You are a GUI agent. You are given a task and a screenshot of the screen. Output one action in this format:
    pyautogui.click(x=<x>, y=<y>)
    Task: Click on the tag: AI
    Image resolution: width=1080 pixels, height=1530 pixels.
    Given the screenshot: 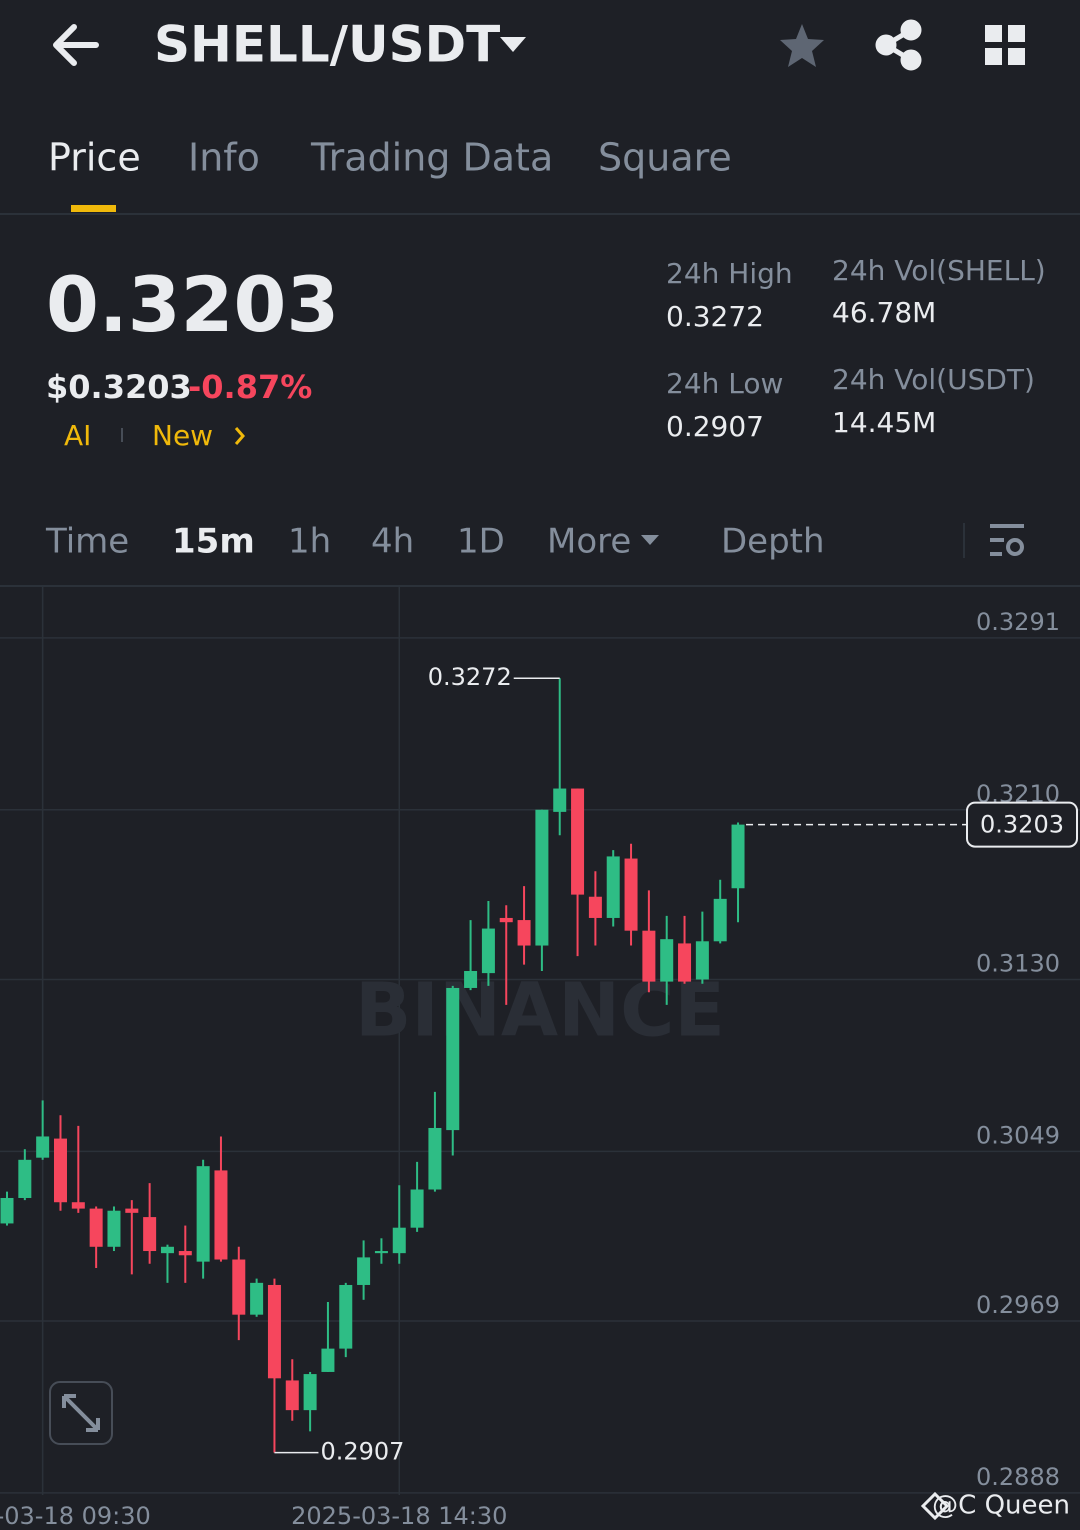 What is the action you would take?
    pyautogui.click(x=77, y=435)
    